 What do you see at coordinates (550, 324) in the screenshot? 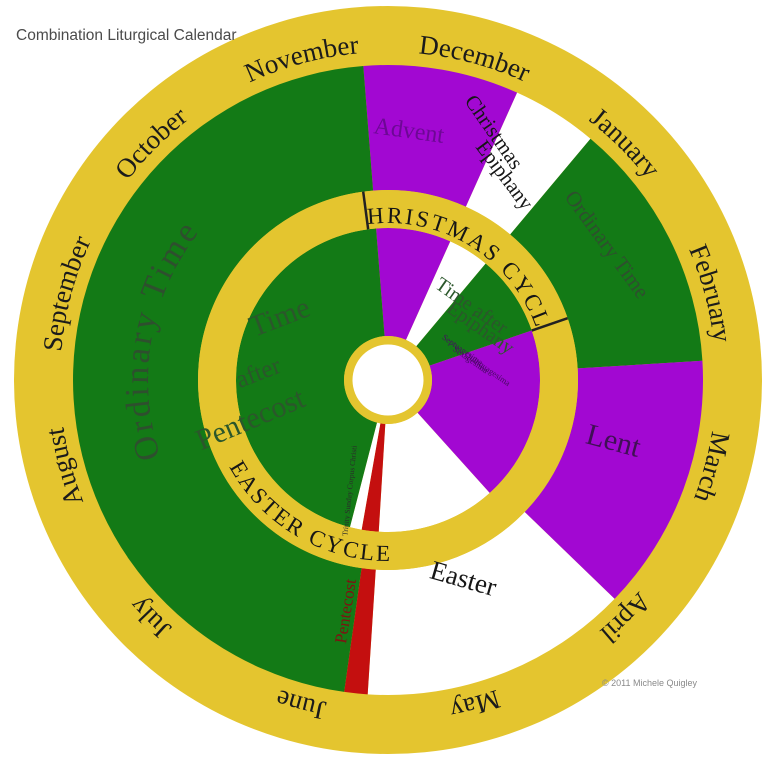
I see `christmas-cycle-end-bracket` at bounding box center [550, 324].